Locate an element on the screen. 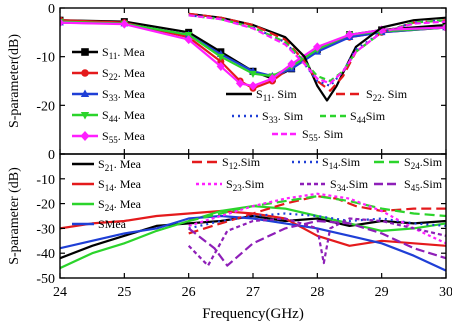  legend-entry-s-mea: SMea is located at coordinates (99, 224).